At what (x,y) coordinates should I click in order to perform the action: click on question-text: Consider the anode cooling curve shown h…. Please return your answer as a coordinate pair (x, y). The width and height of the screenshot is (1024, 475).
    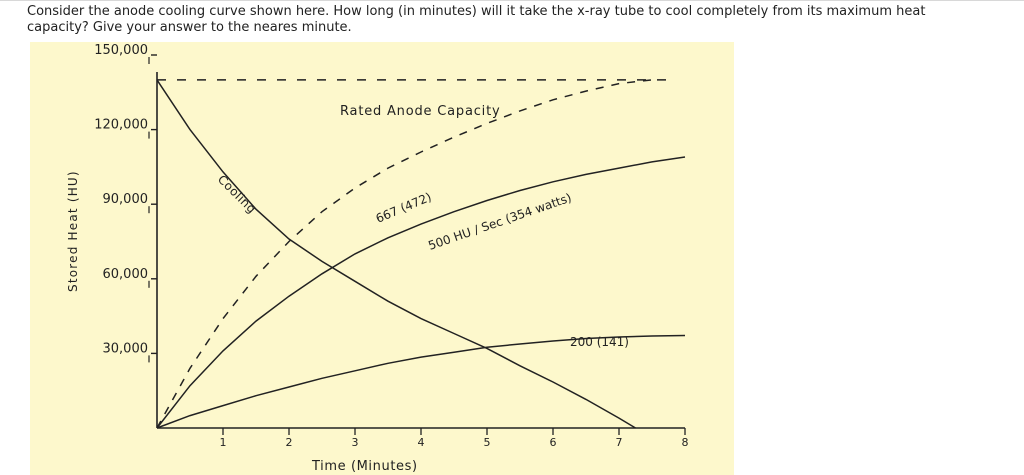
    Looking at the image, I should click on (507, 20).